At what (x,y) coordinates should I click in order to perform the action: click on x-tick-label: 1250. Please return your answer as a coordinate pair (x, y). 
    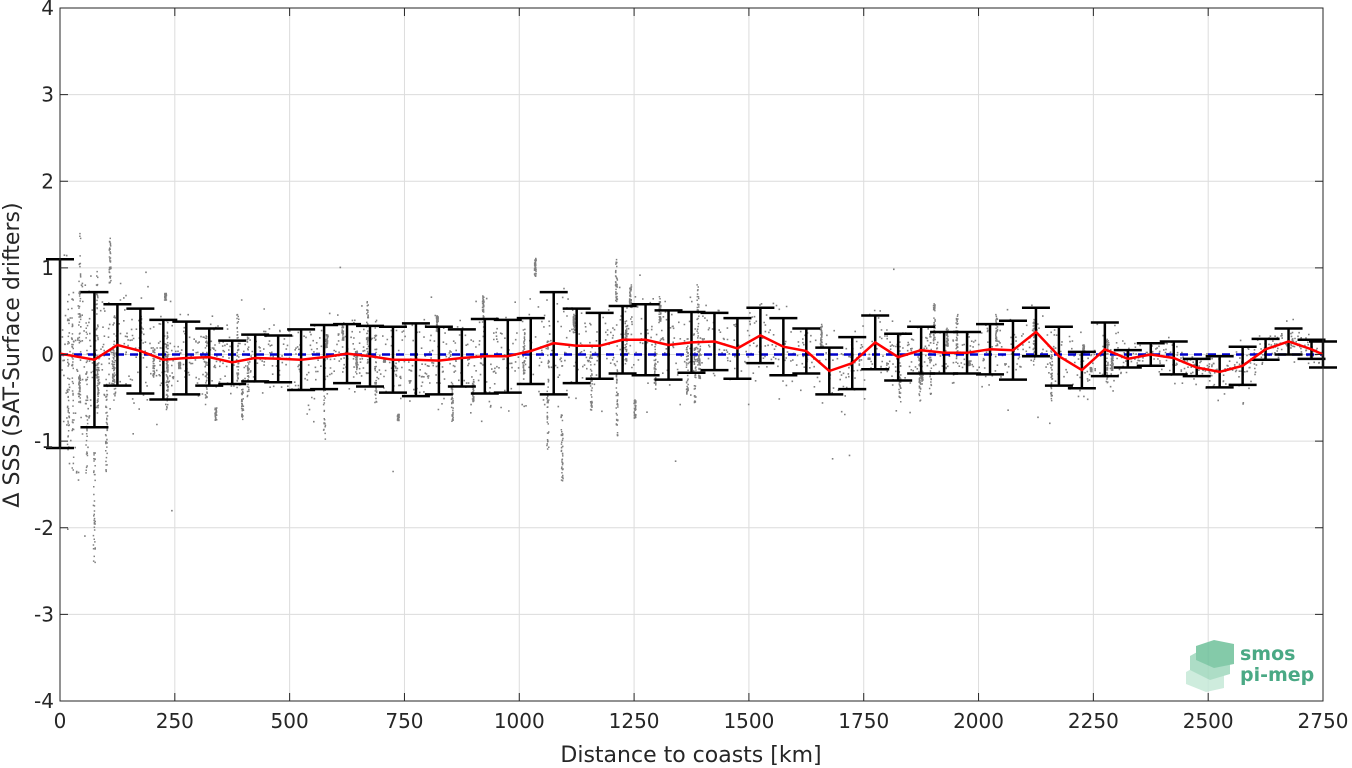
    Looking at the image, I should click on (634, 721).